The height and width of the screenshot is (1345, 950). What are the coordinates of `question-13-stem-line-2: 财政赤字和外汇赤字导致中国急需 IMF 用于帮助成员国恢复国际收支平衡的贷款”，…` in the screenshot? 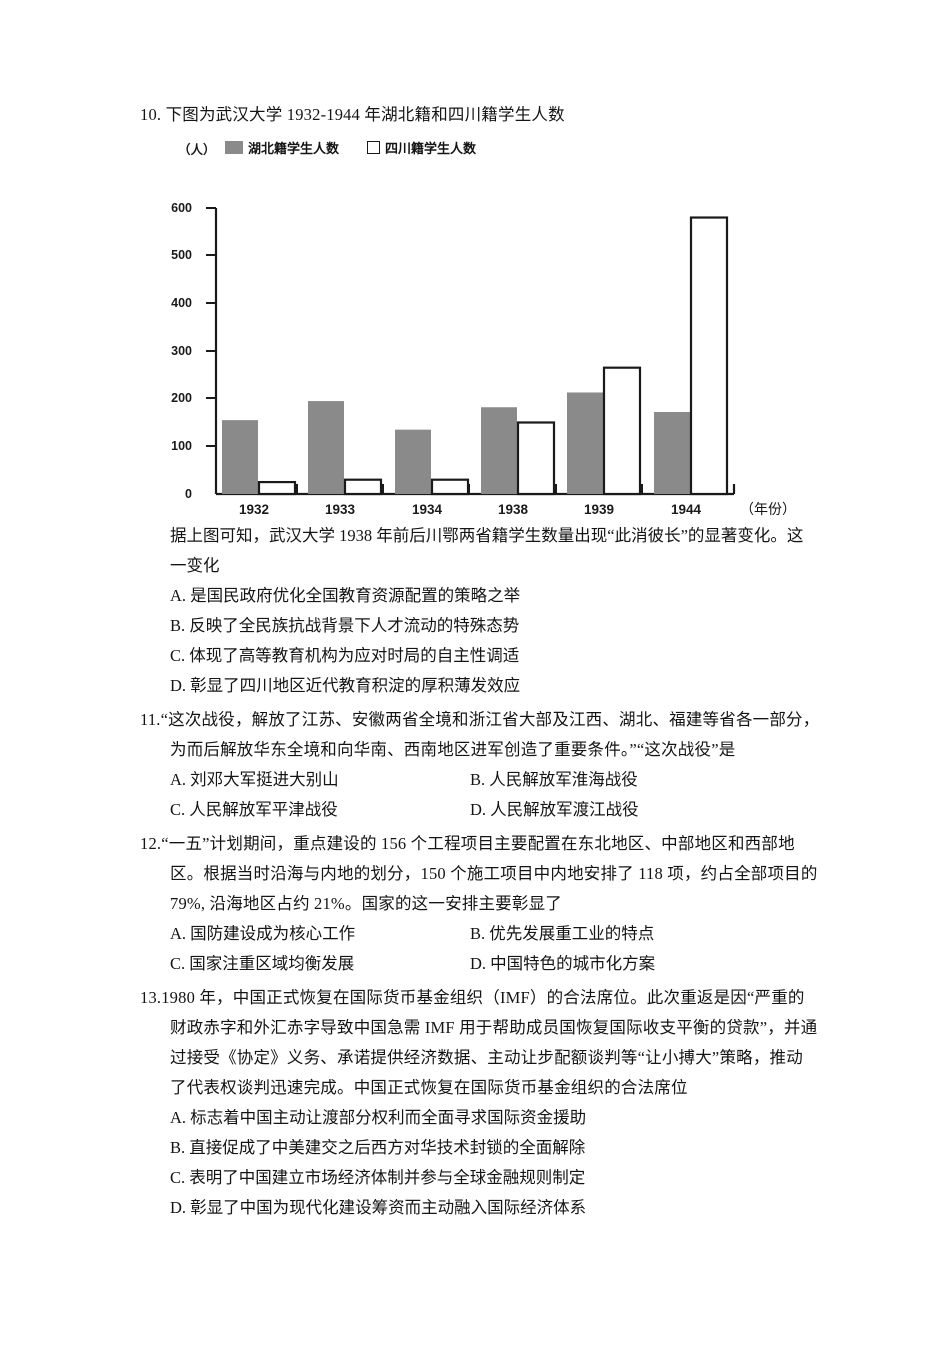 It's located at (494, 1027).